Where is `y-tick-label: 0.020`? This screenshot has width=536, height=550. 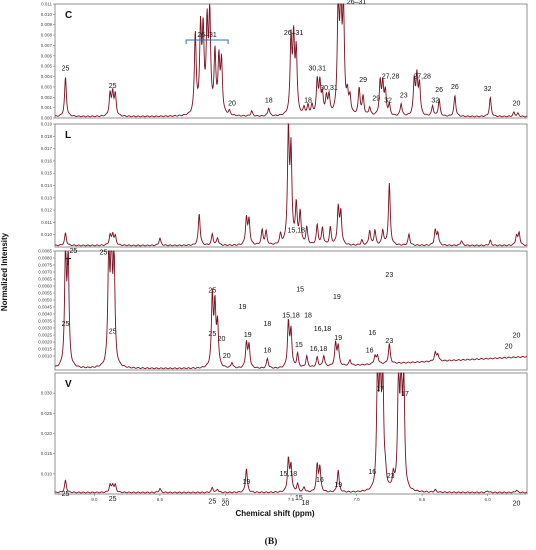 y-tick-label: 0.020 is located at coordinates (47, 433).